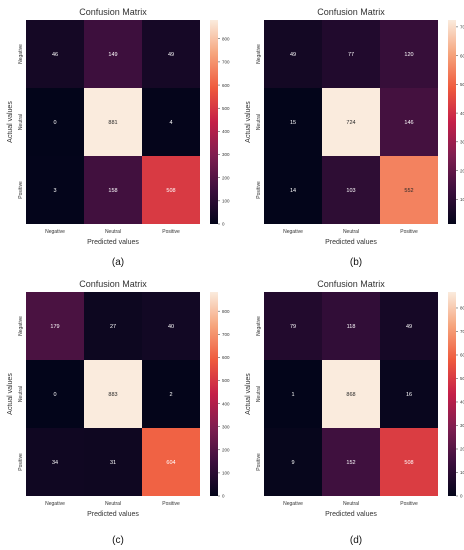 This screenshot has width=464, height=550. I want to click on cell-value-label: 883, so click(112, 395).